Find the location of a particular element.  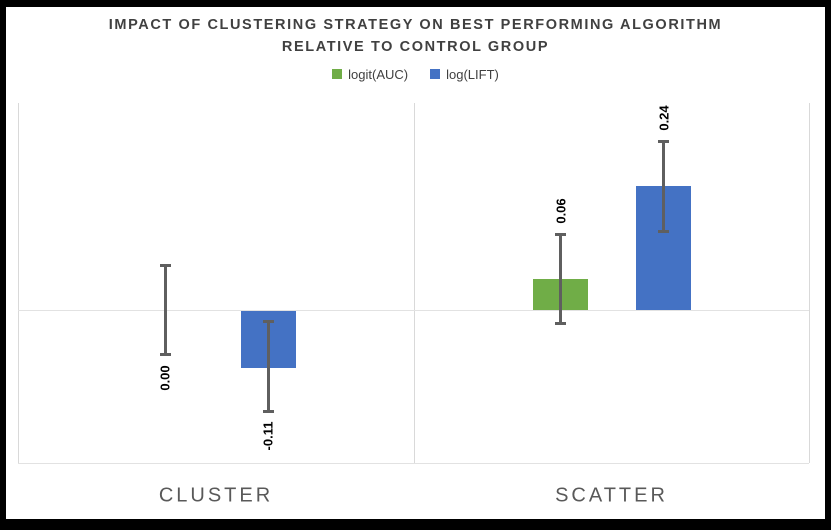

value-label-log-lift-scatter: 0.24 is located at coordinates (663, 118).